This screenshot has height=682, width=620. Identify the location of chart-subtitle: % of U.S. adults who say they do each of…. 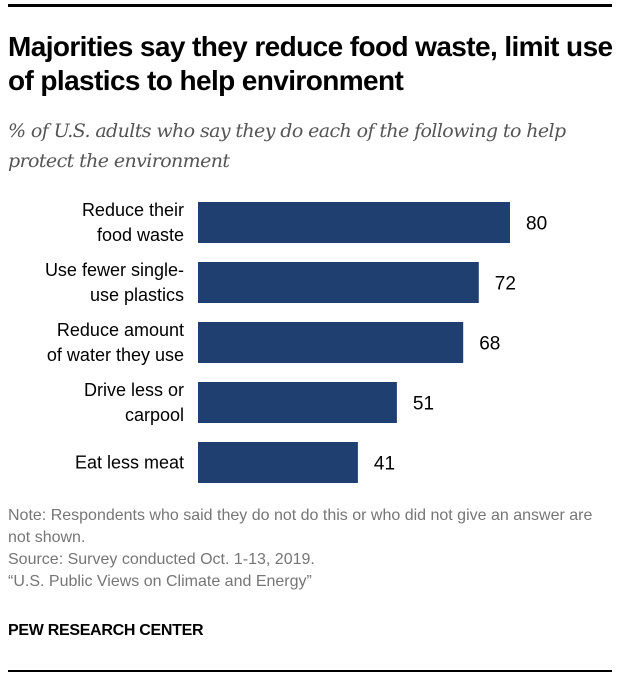
(287, 146).